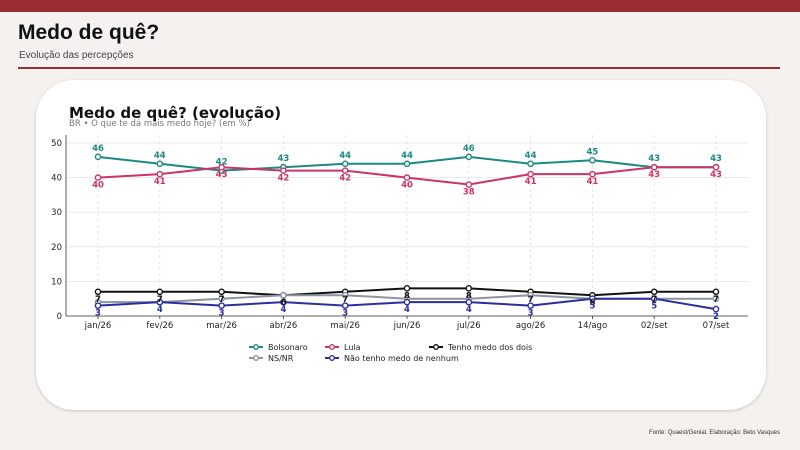 The image size is (800, 450). What do you see at coordinates (256, 347) in the screenshot?
I see `legend-marker-bolsonaro` at bounding box center [256, 347].